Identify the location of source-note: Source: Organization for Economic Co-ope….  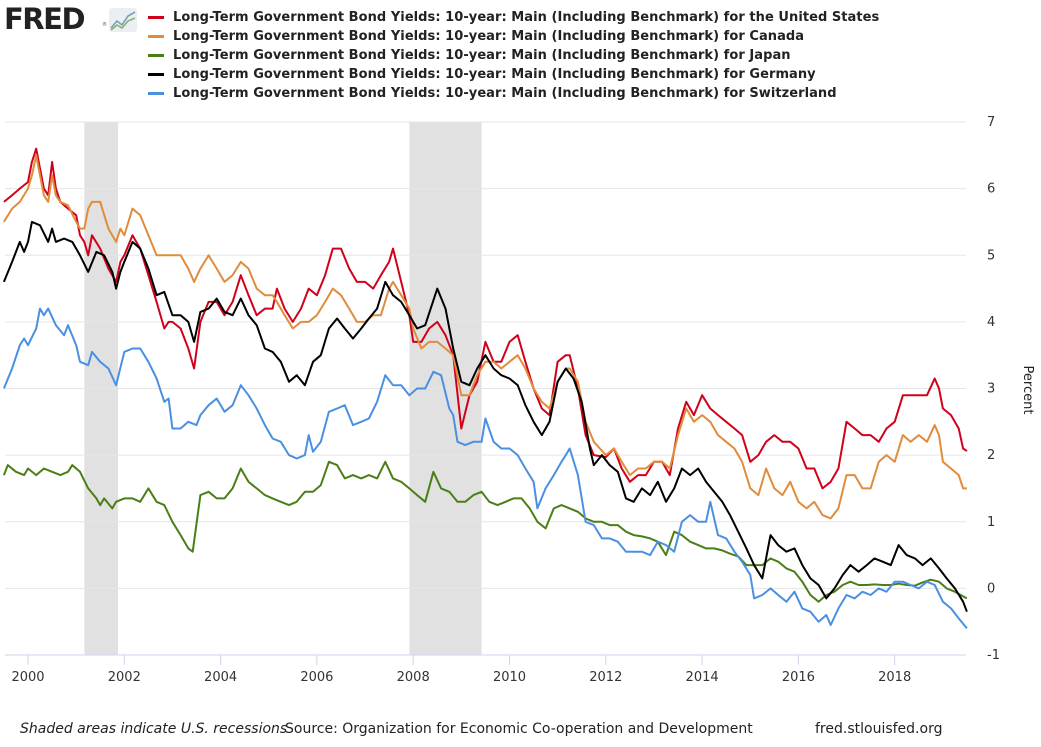
(519, 729).